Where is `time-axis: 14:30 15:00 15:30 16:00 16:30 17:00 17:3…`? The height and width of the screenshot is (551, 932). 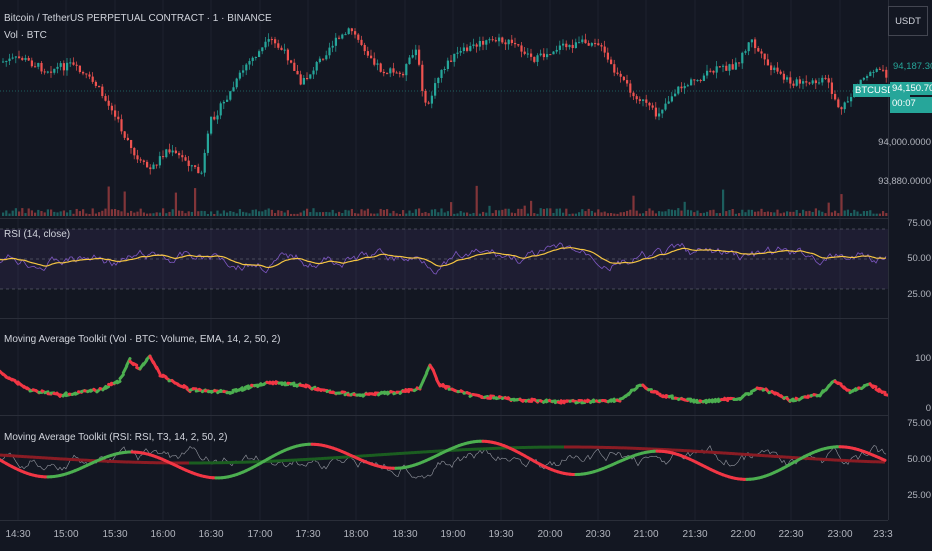
time-axis: 14:30 15:00 15:30 16:00 16:30 17:00 17:3… is located at coordinates (444, 535).